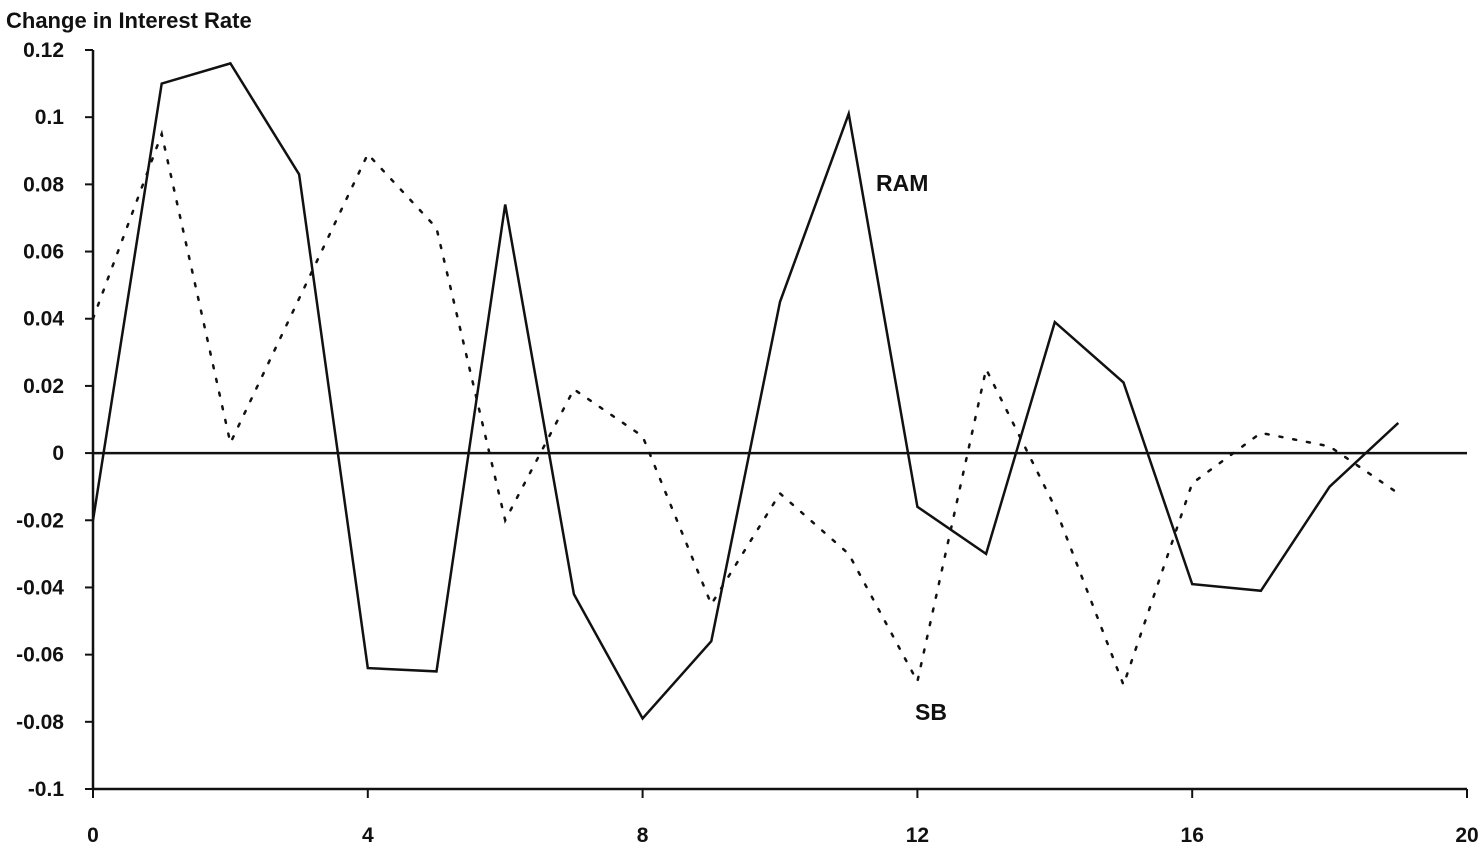 The image size is (1484, 850). What do you see at coordinates (43, 50) in the screenshot?
I see `y-tick-label: 0.12` at bounding box center [43, 50].